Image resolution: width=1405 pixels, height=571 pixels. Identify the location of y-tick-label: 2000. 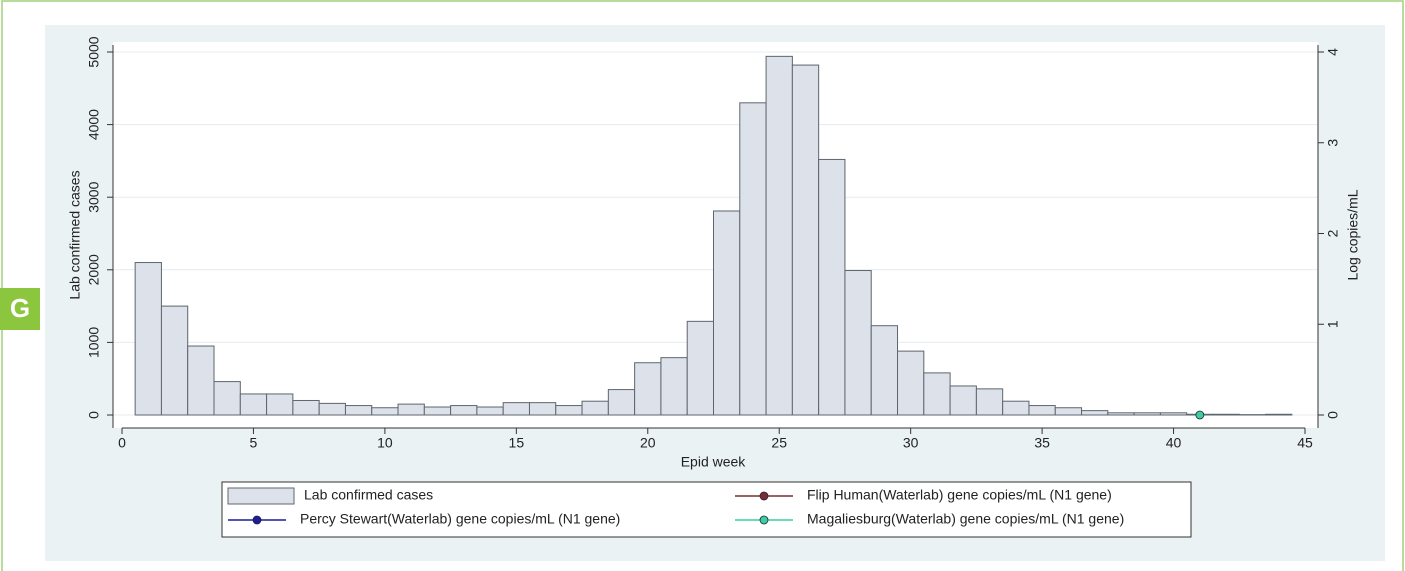
(94, 269).